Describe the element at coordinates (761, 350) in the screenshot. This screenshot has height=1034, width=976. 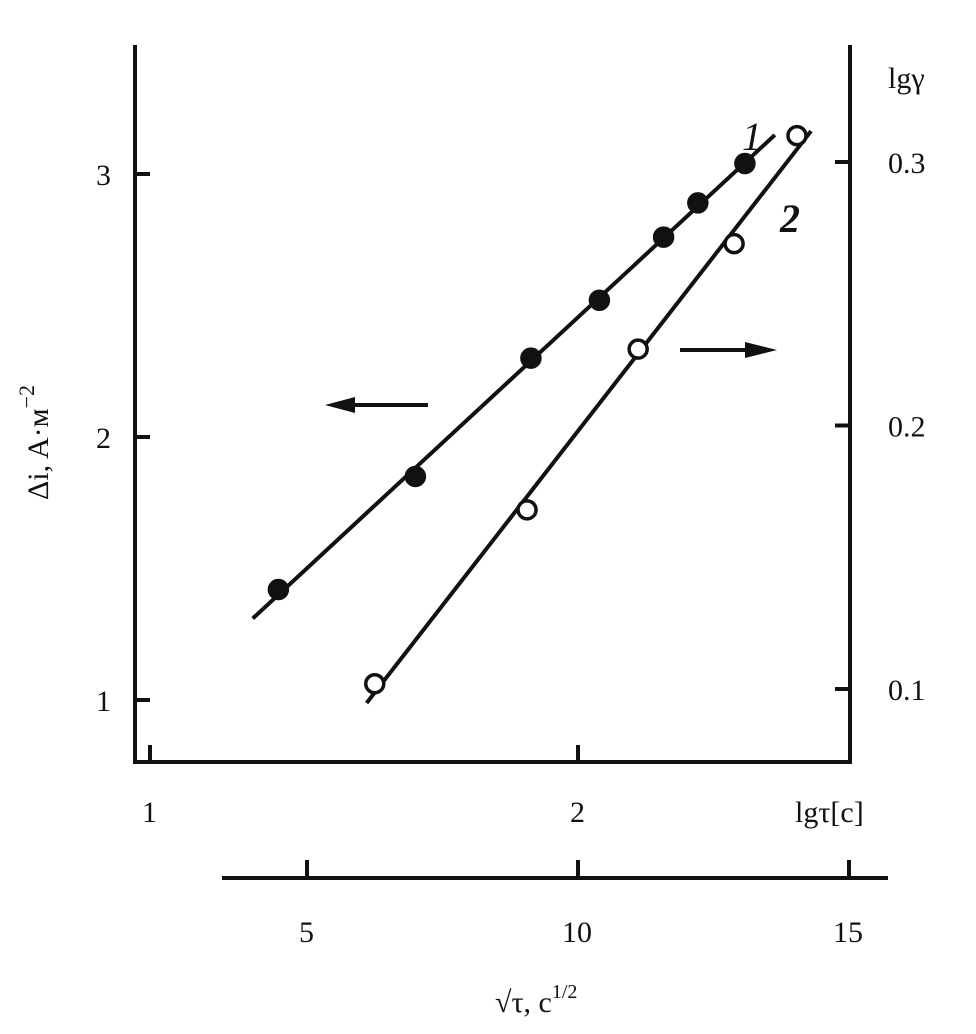
I see `series-2-arrow-head` at that location.